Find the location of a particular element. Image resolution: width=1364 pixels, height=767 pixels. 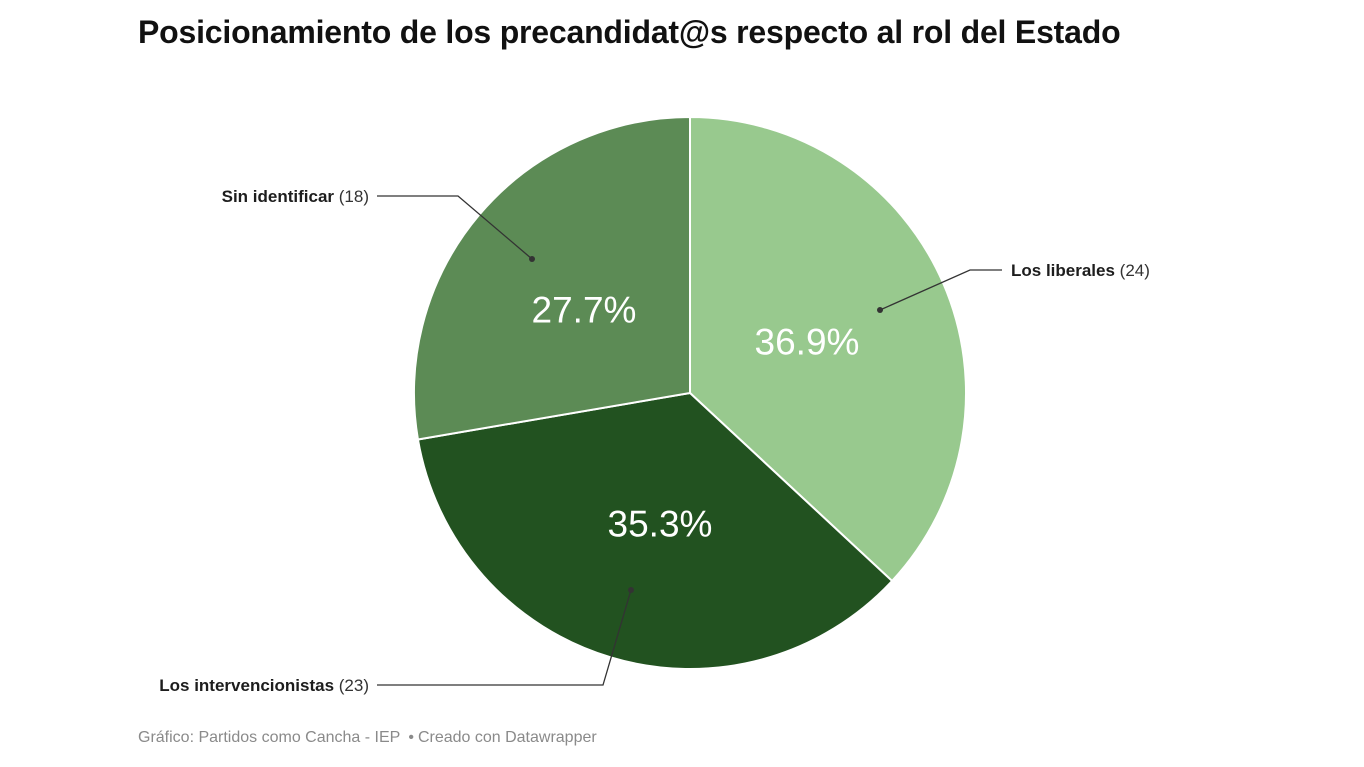

footer-credit: Creado con Datawrapper is located at coordinates (507, 737).